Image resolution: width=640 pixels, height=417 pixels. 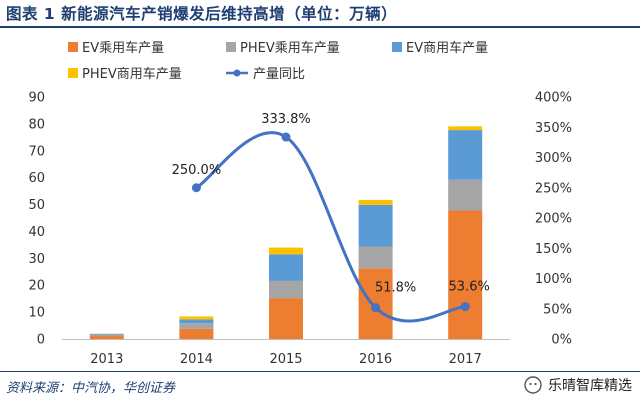 I want to click on chart-title: 图表 1 新能源汽车产销爆发后维持高增（单位：万辆）, so click(x=202, y=14).